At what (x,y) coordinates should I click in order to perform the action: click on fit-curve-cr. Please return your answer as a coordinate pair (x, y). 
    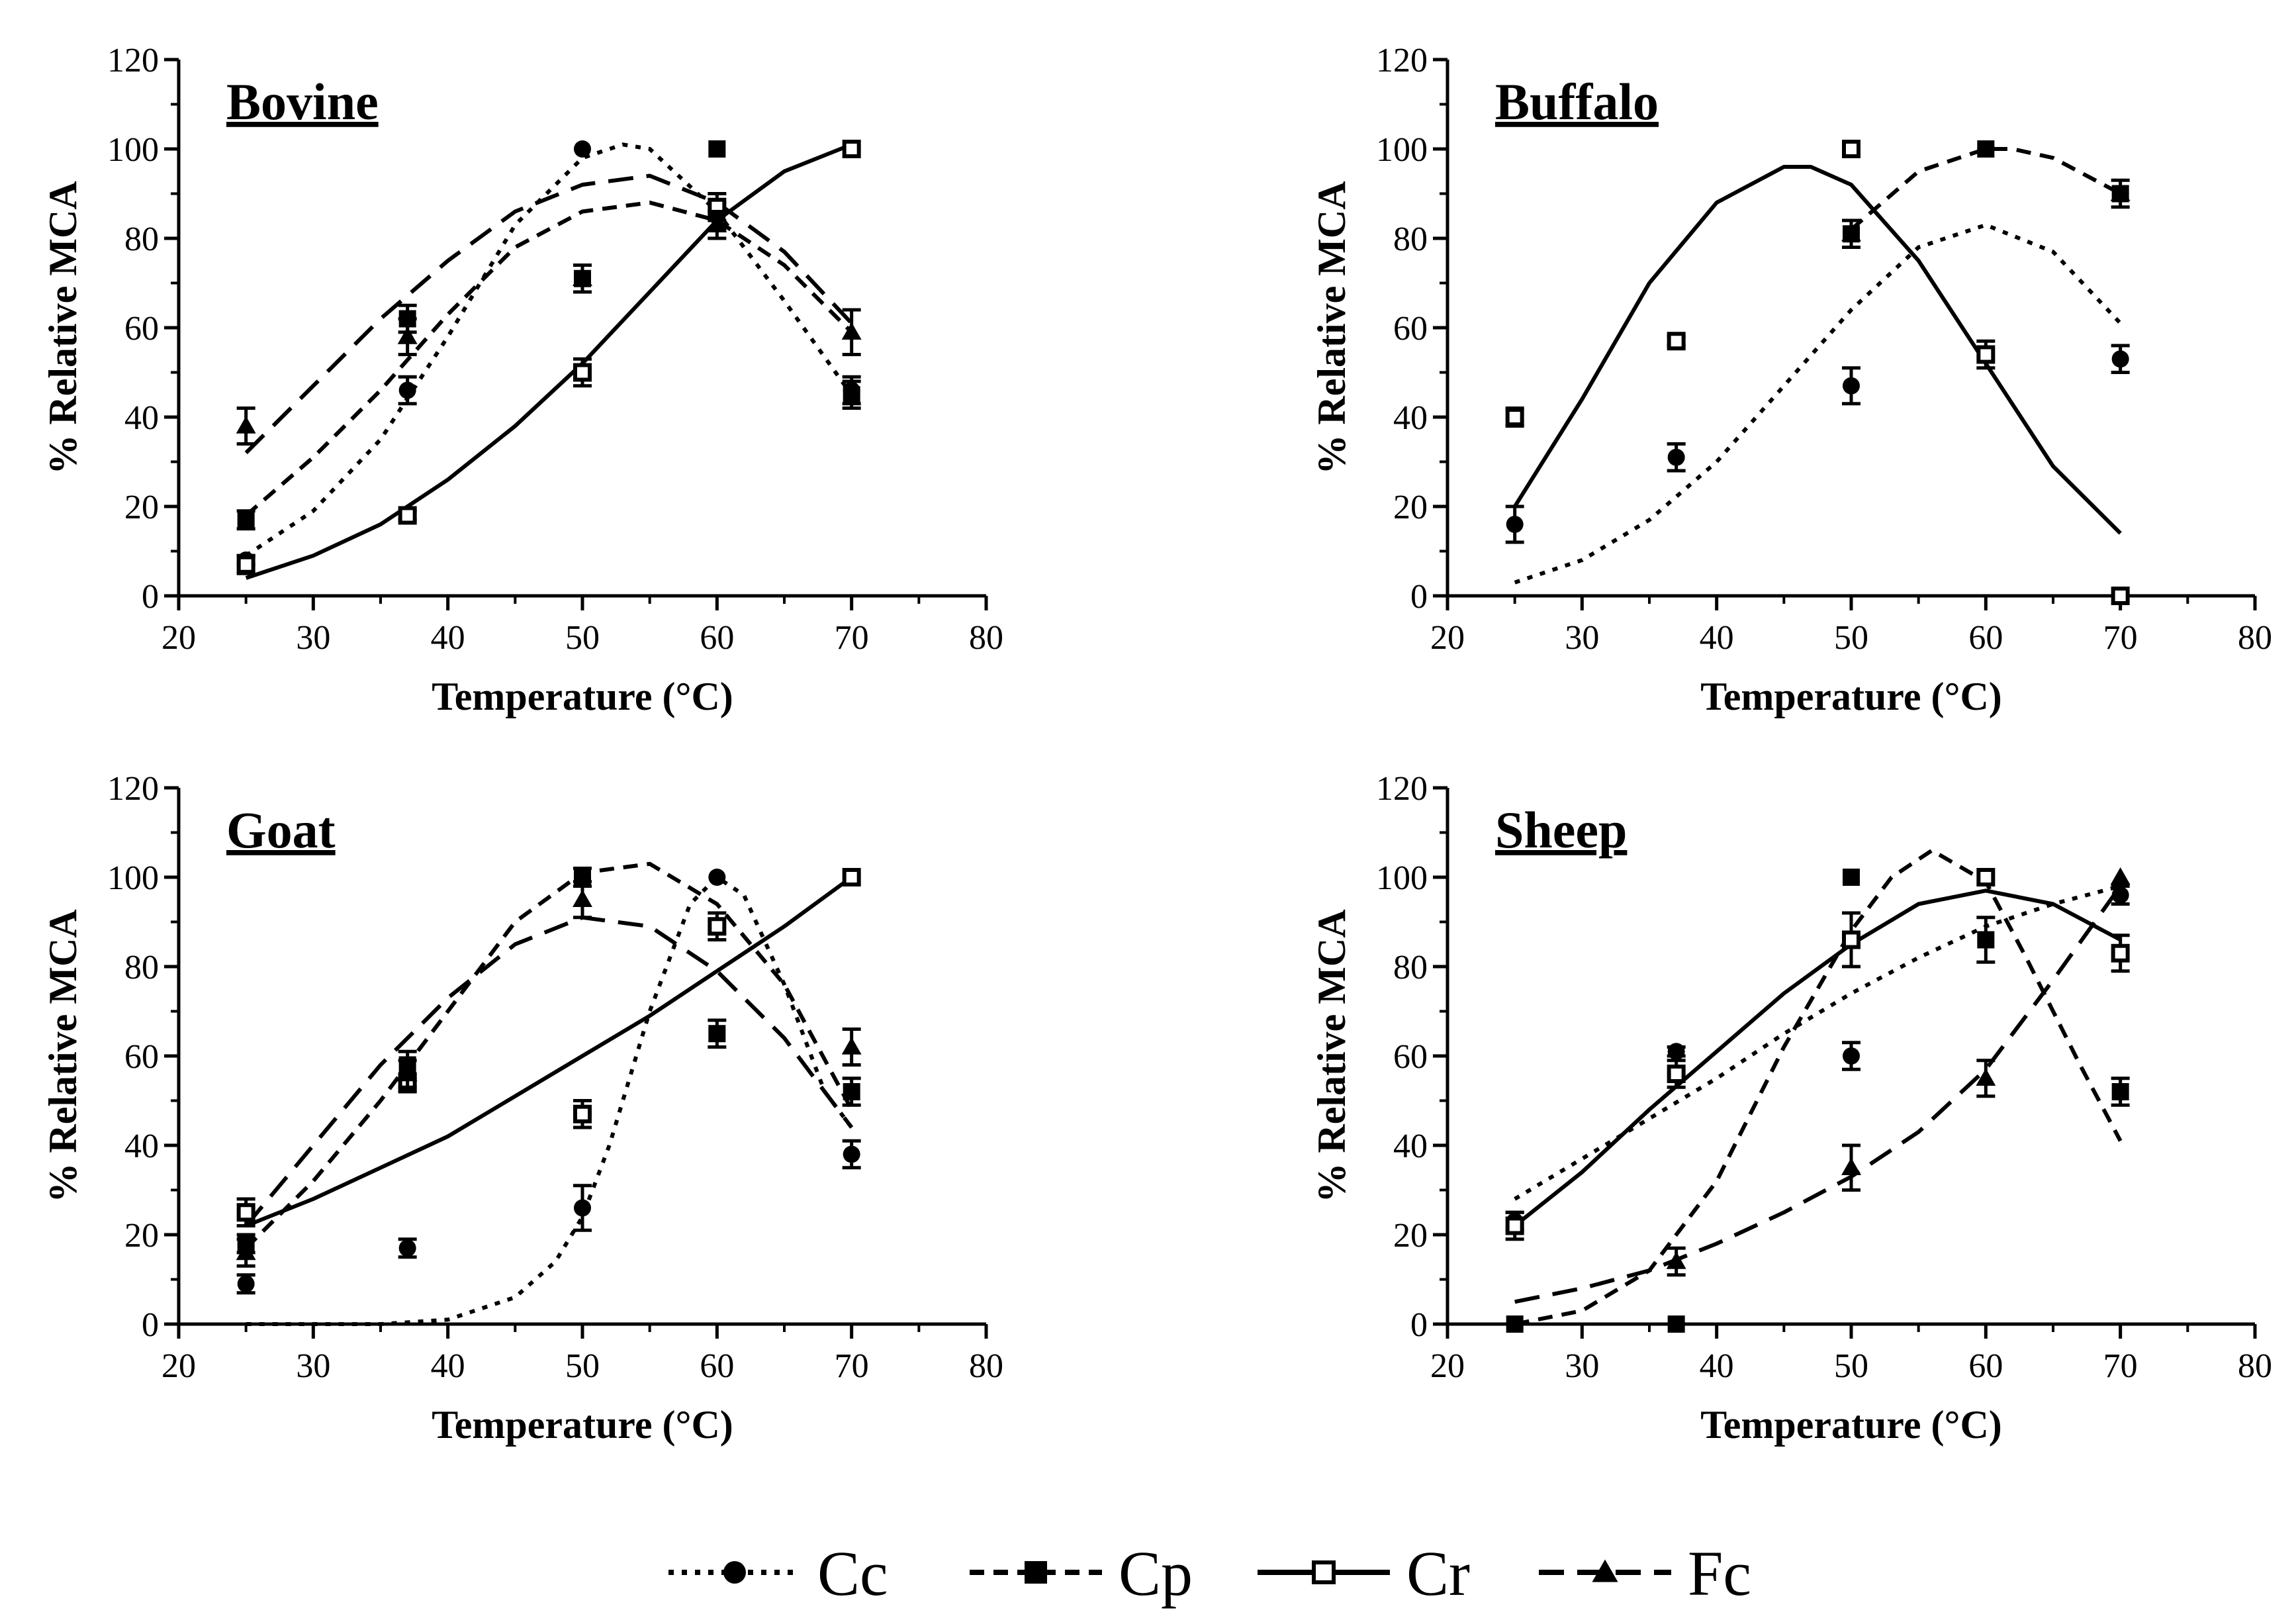
    Looking at the image, I should click on (1818, 1057).